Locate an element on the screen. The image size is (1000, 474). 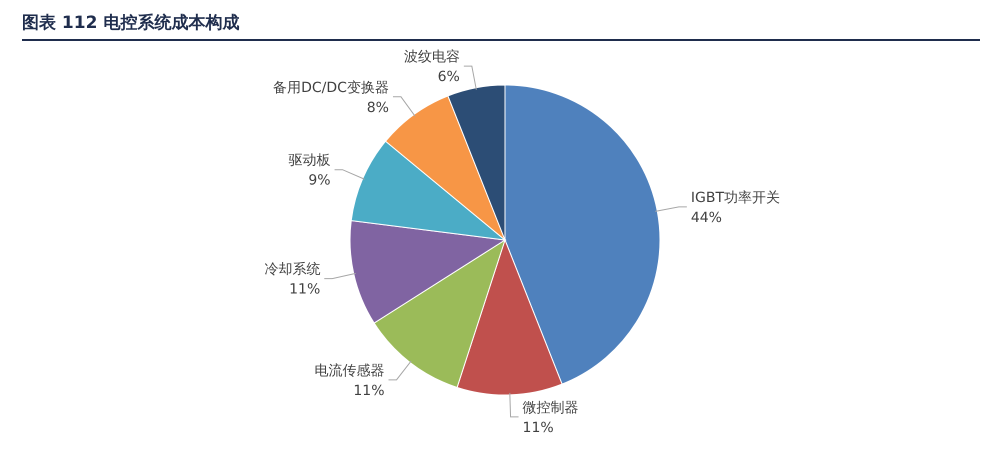
slice-label: 波纹电容 is located at coordinates (432, 57).